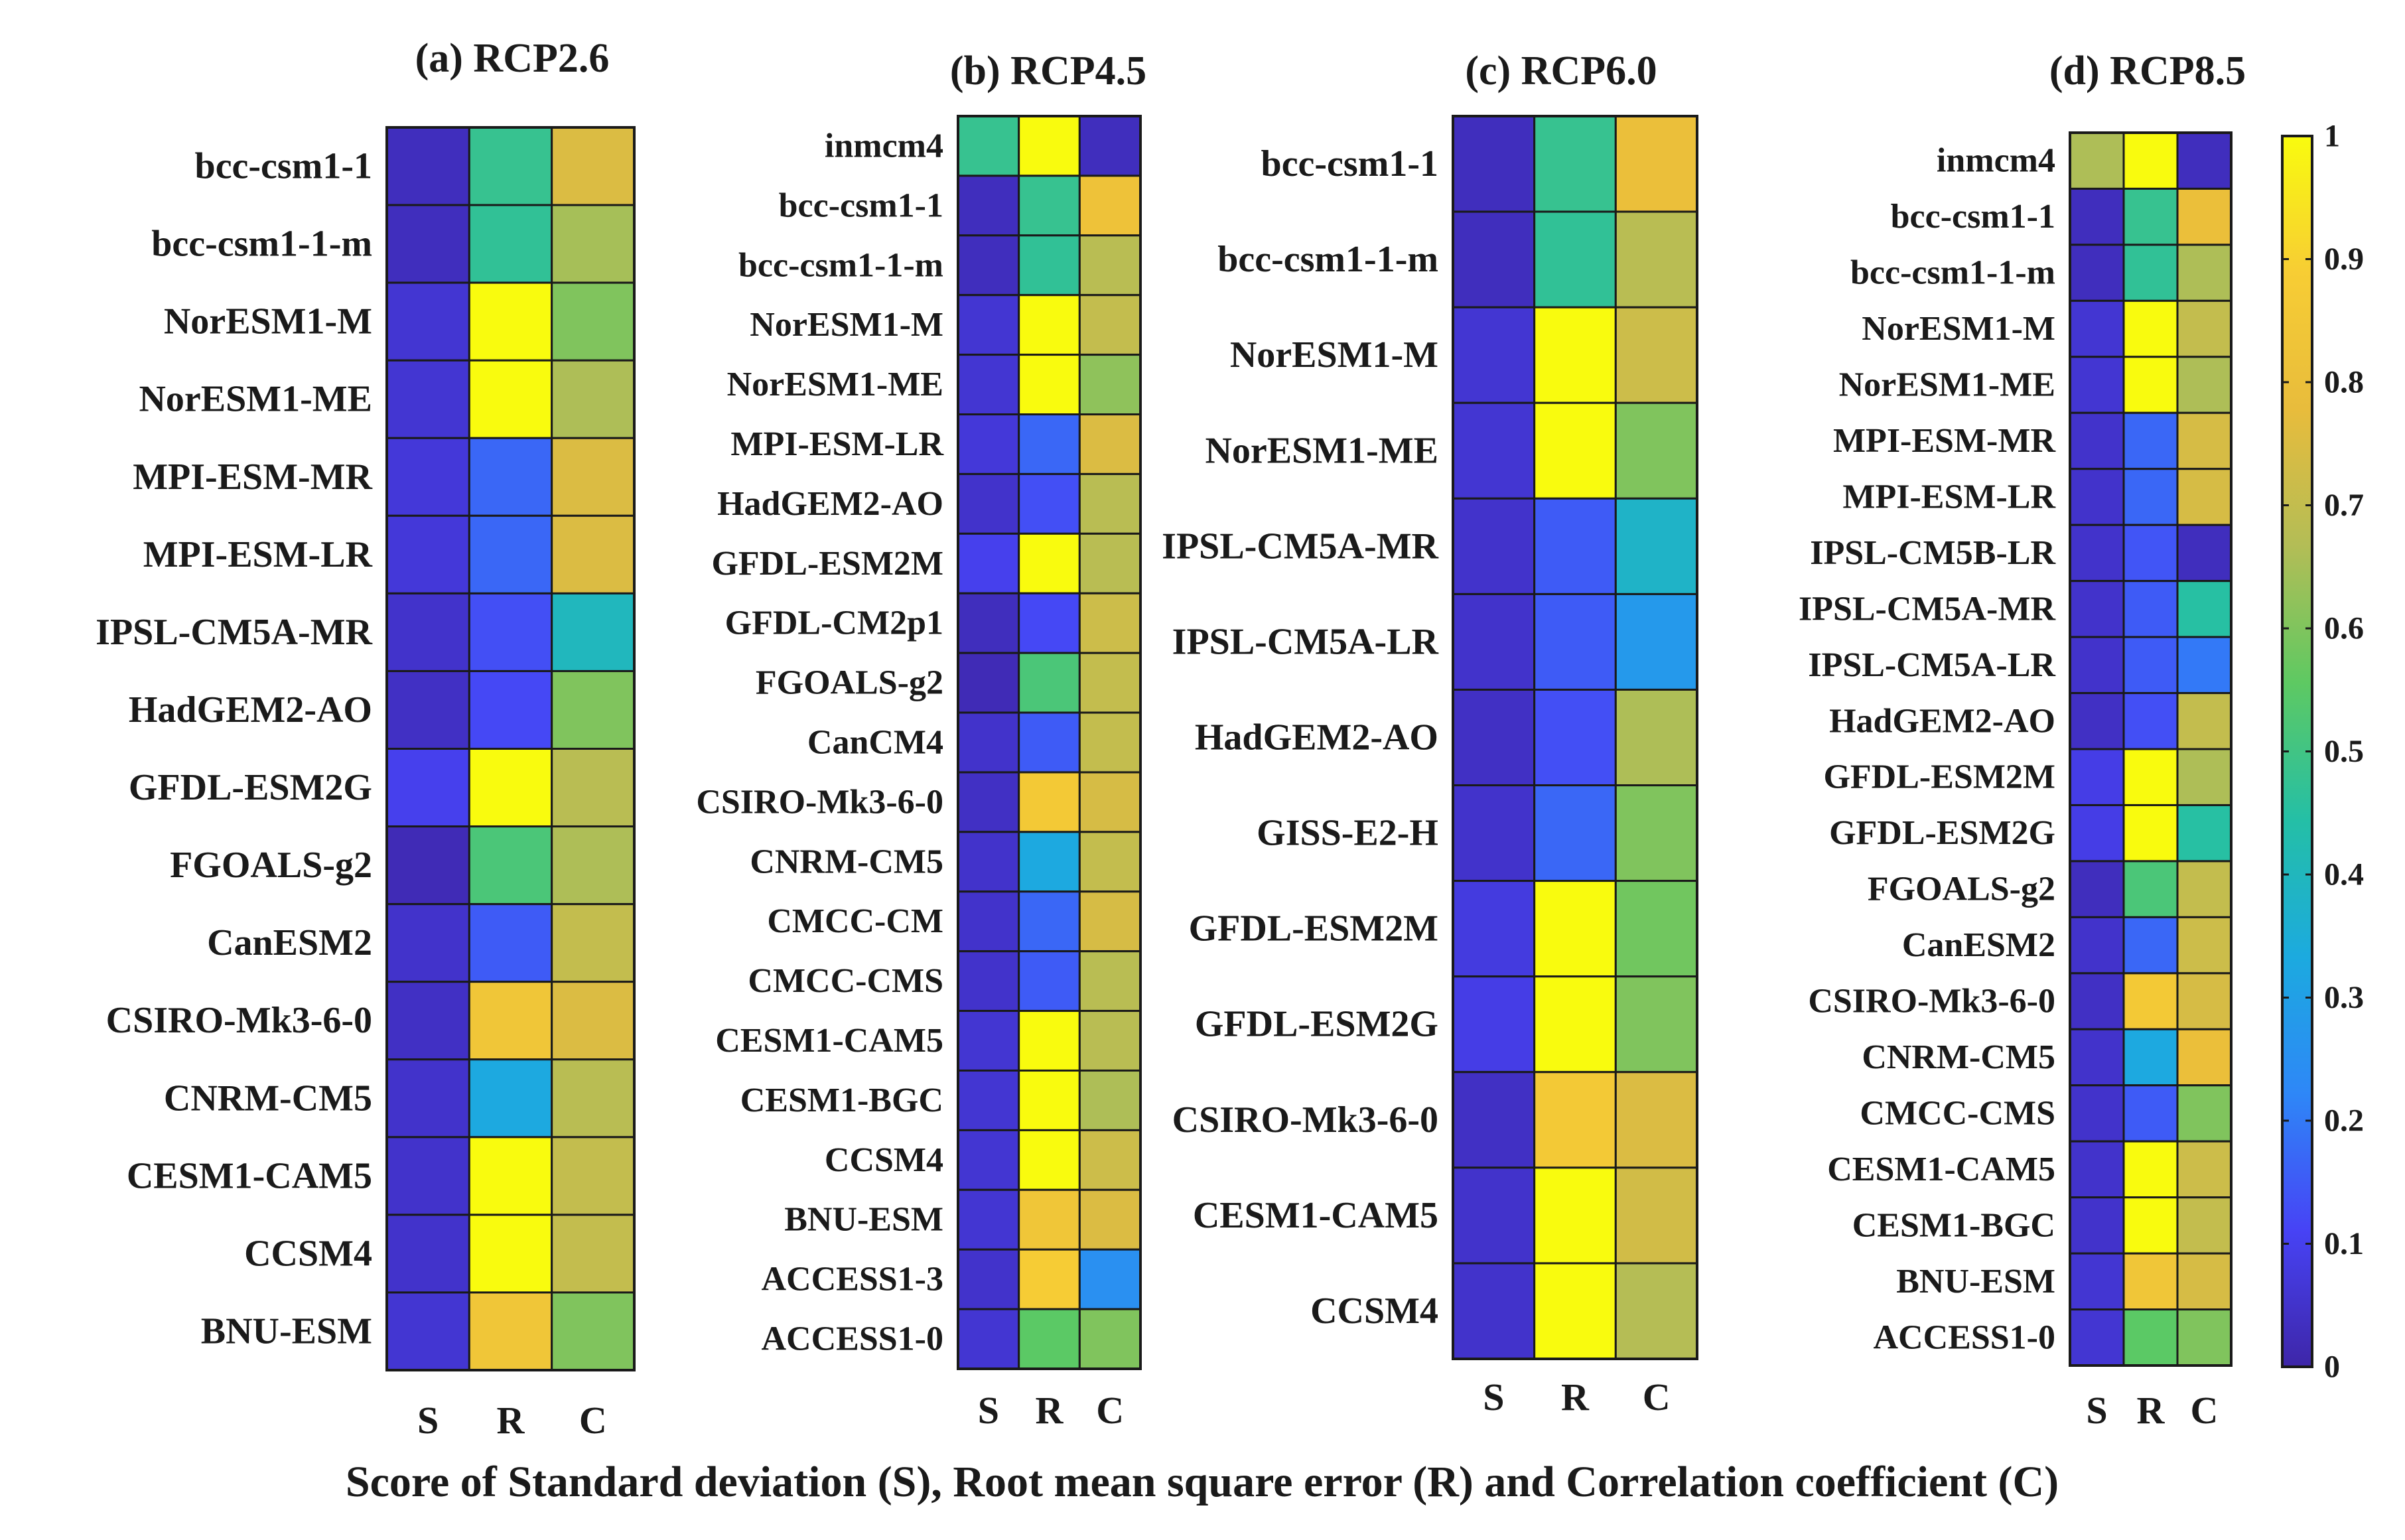 The width and height of the screenshot is (2405, 1540). Describe the element at coordinates (2344, 382) in the screenshot. I see `colorbar-tick-label: 0.8` at that location.